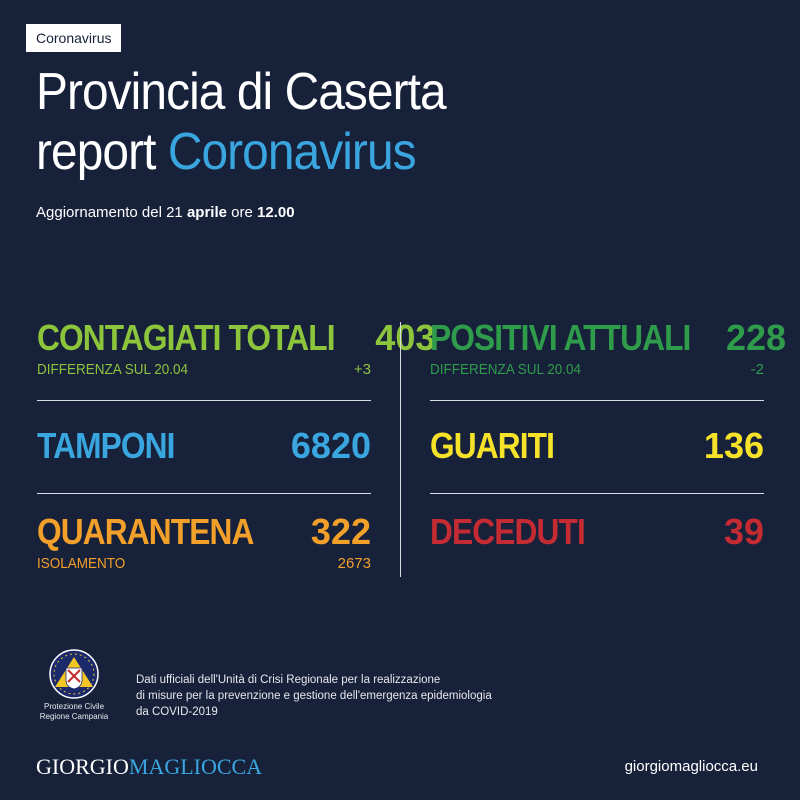  Describe the element at coordinates (756, 337) in the screenshot. I see `stat-positivi-value: 228` at that location.